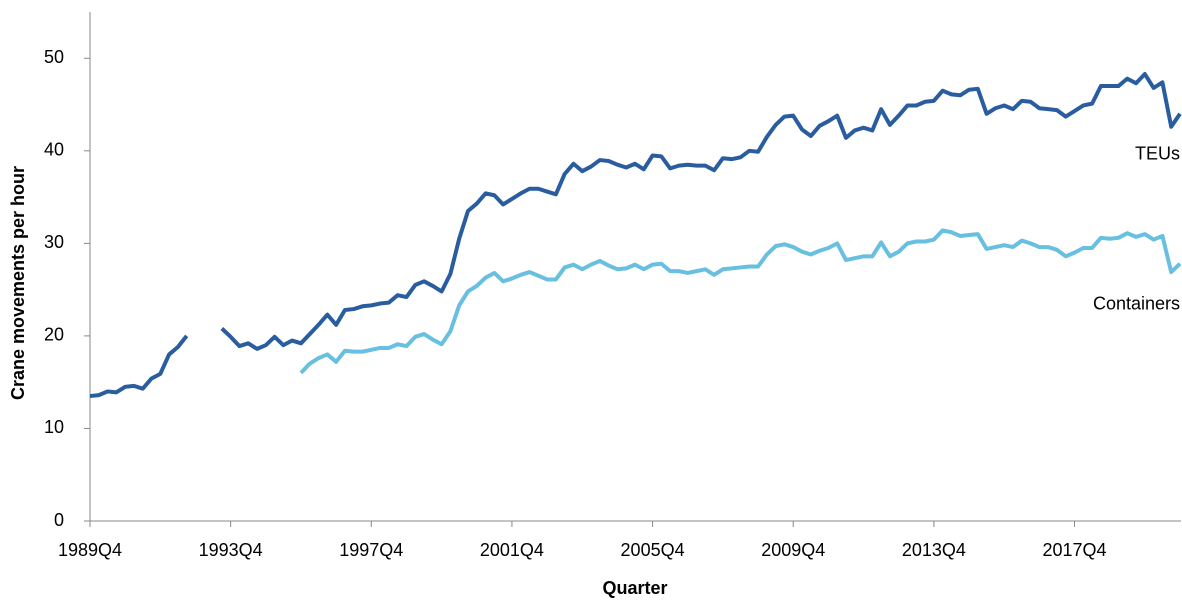 Image resolution: width=1182 pixels, height=600 pixels. I want to click on x-tick-label: 2009Q4, so click(793, 550).